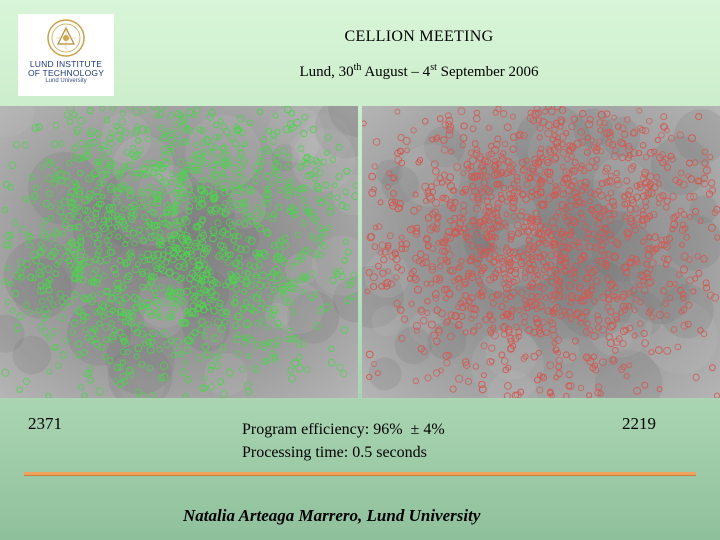  I want to click on logo-text-line1: LUND INSTITUTE, so click(66, 64).